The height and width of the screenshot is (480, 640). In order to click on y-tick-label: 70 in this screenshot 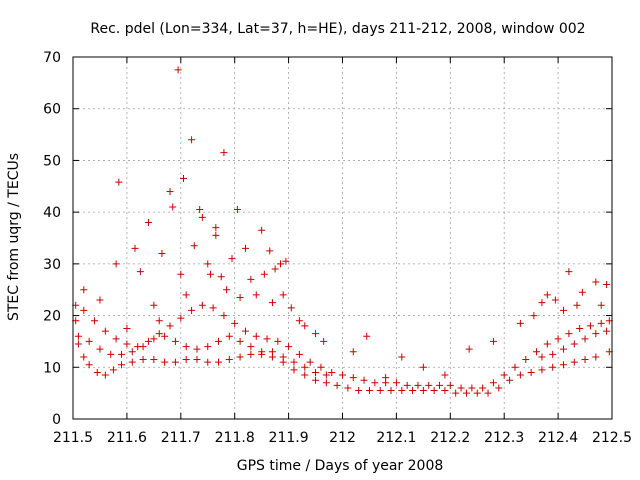, I will do `click(52, 58)`.